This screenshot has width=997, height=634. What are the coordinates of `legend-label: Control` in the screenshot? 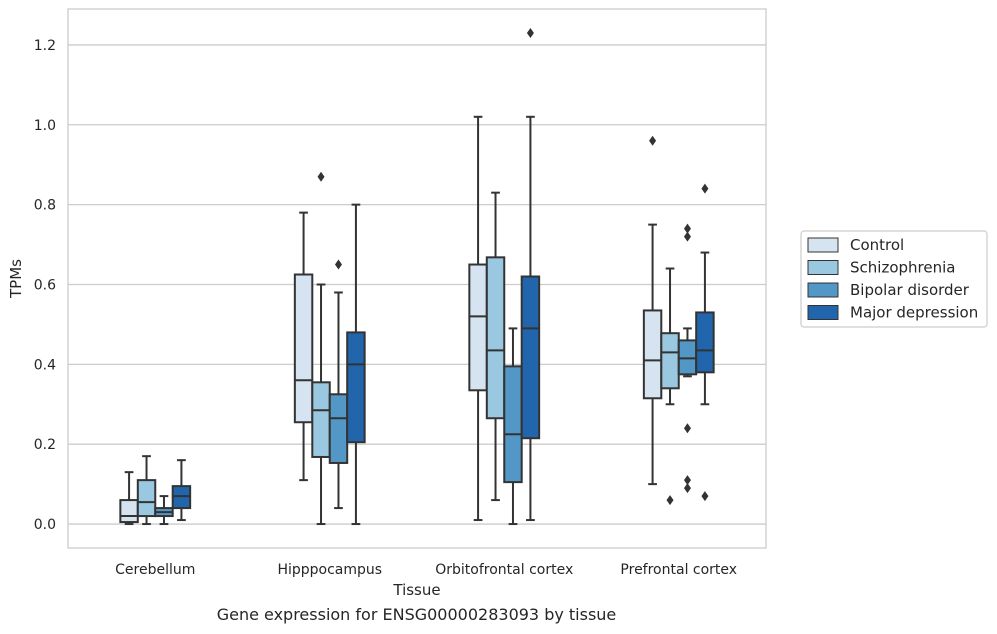 It's located at (877, 245).